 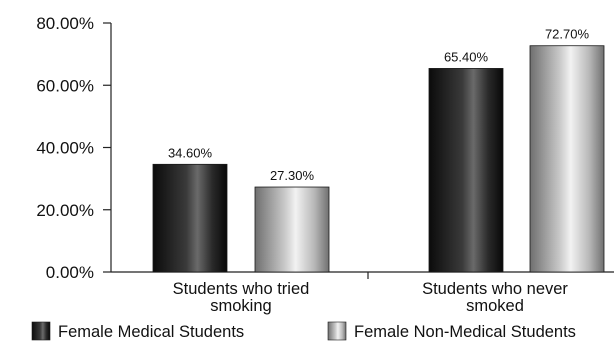 What do you see at coordinates (190, 152) in the screenshot?
I see `data-label: 34.60%` at bounding box center [190, 152].